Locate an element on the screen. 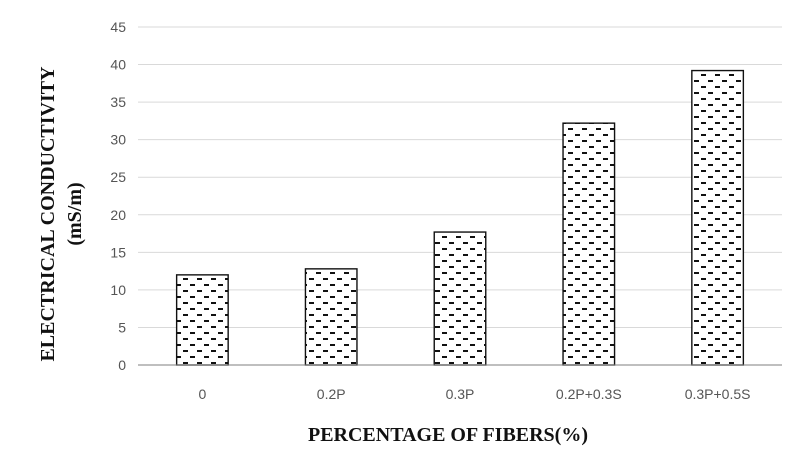  x-axis-title: PERCENTAGE OF FIBERS(%) is located at coordinates (448, 435).